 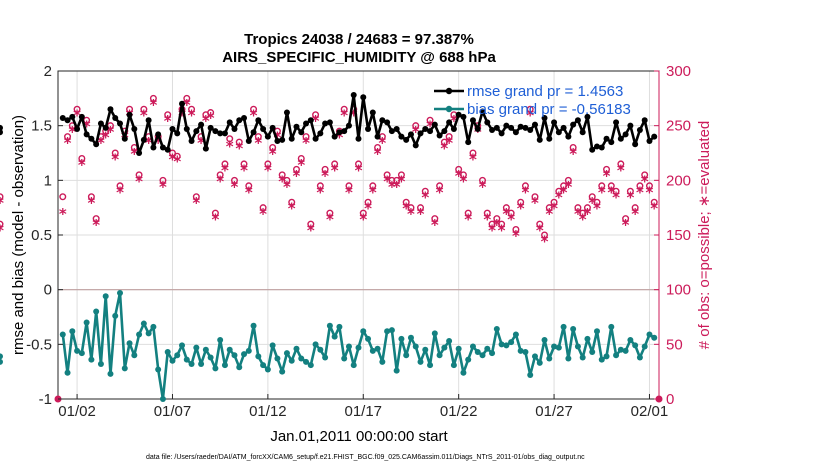 What do you see at coordinates (678, 180) in the screenshot?
I see `y2-tick-label: 200` at bounding box center [678, 180].